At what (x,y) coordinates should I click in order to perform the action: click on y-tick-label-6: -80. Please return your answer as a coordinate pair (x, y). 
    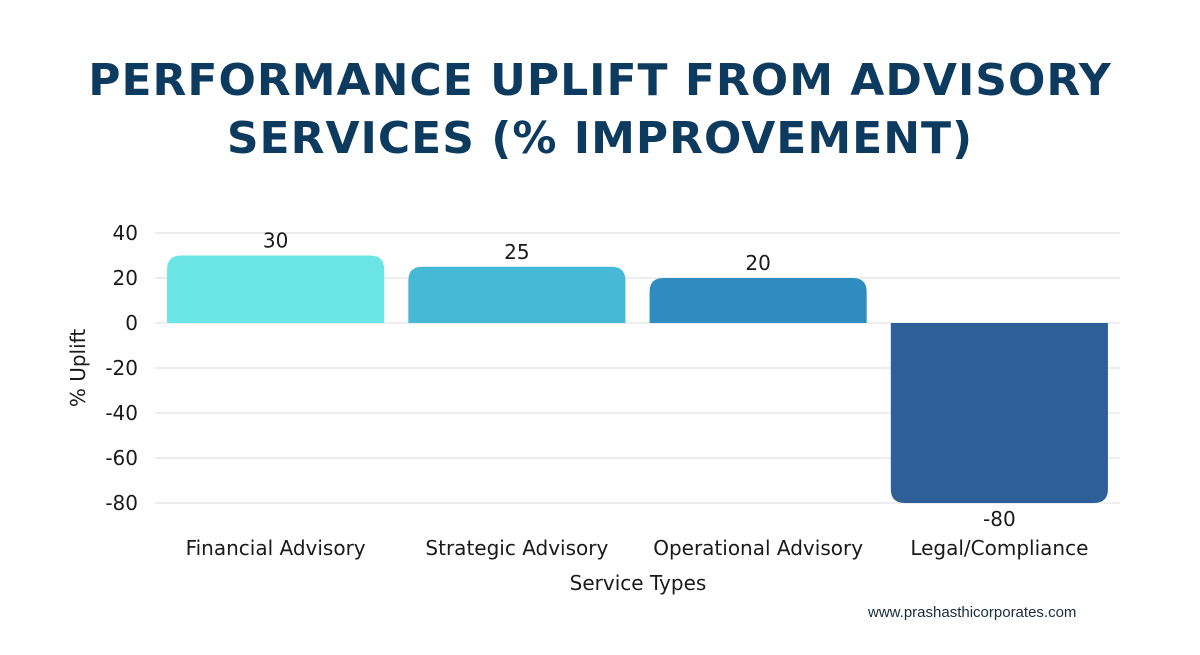
    Looking at the image, I should click on (121, 503).